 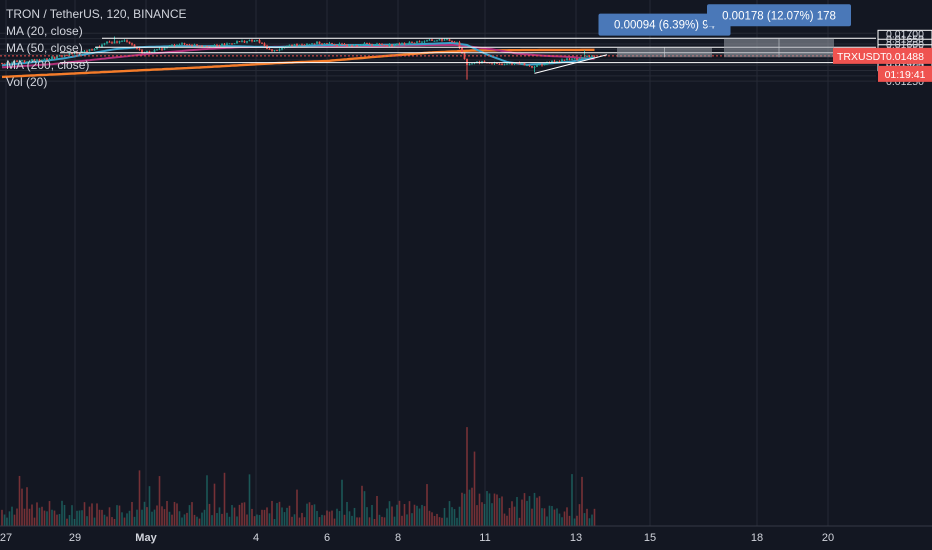 I want to click on legend-ma200: MA (200, close), so click(x=48, y=65).